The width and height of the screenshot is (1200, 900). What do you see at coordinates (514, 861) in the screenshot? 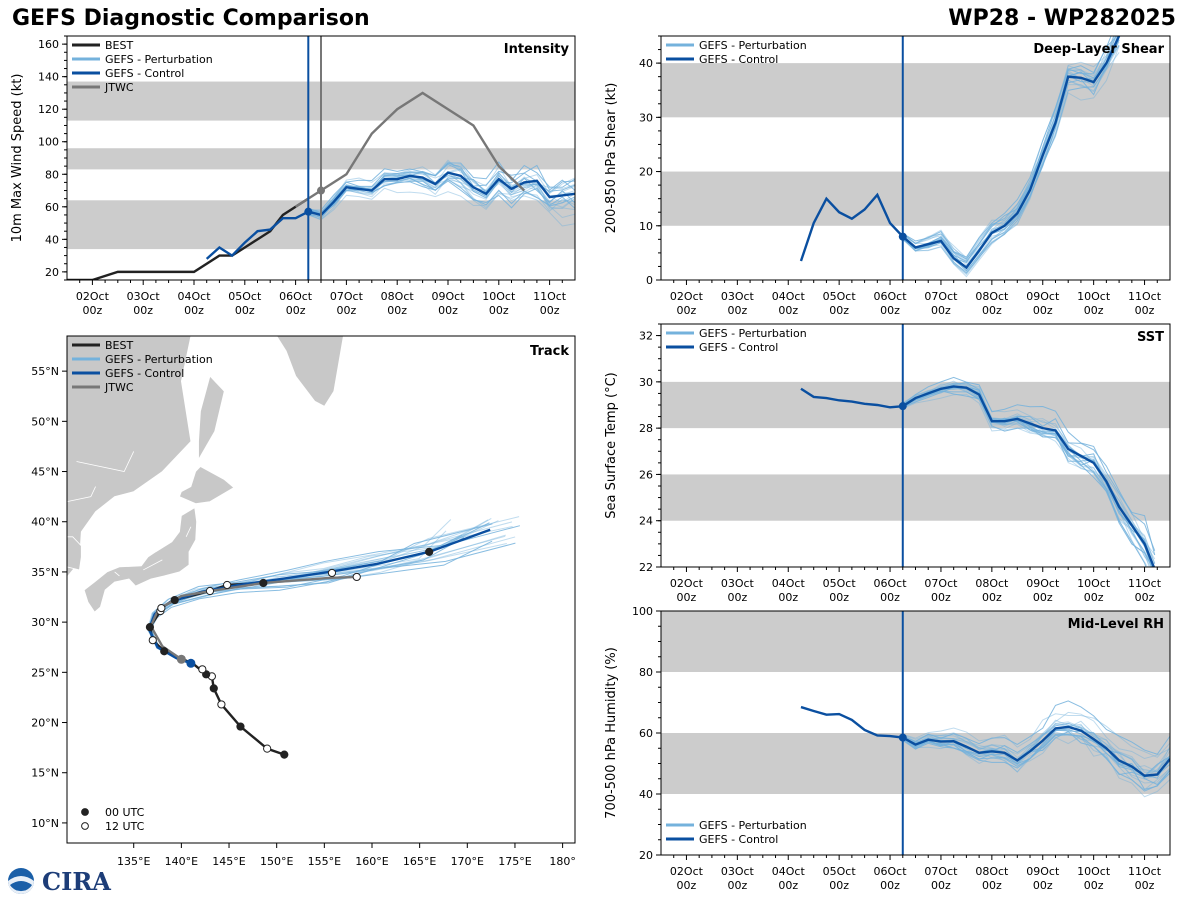
I see `lon-tick-label: 175°E` at bounding box center [514, 861].